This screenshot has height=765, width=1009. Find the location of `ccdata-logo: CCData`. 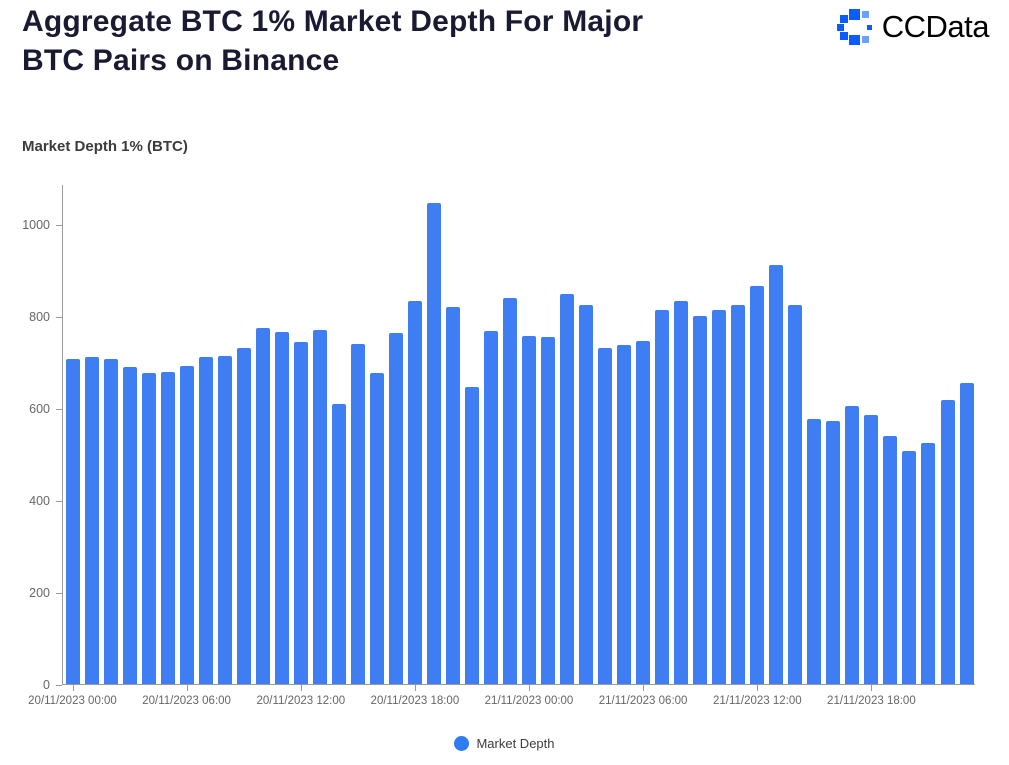

ccdata-logo: CCData is located at coordinates (913, 27).